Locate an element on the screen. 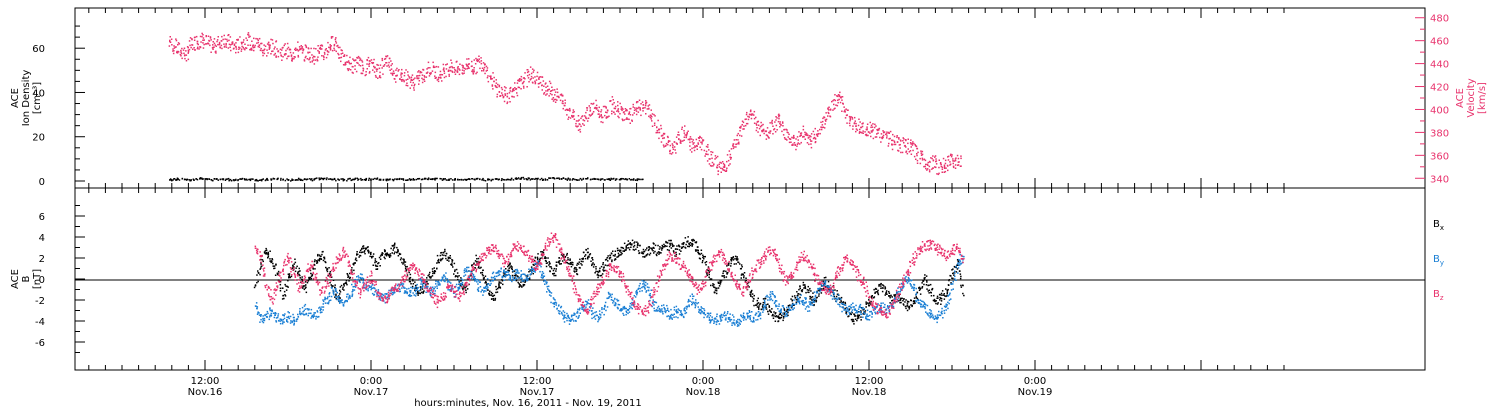 This screenshot has width=1500, height=414. velocity-tick-label: 440 is located at coordinates (1439, 65).